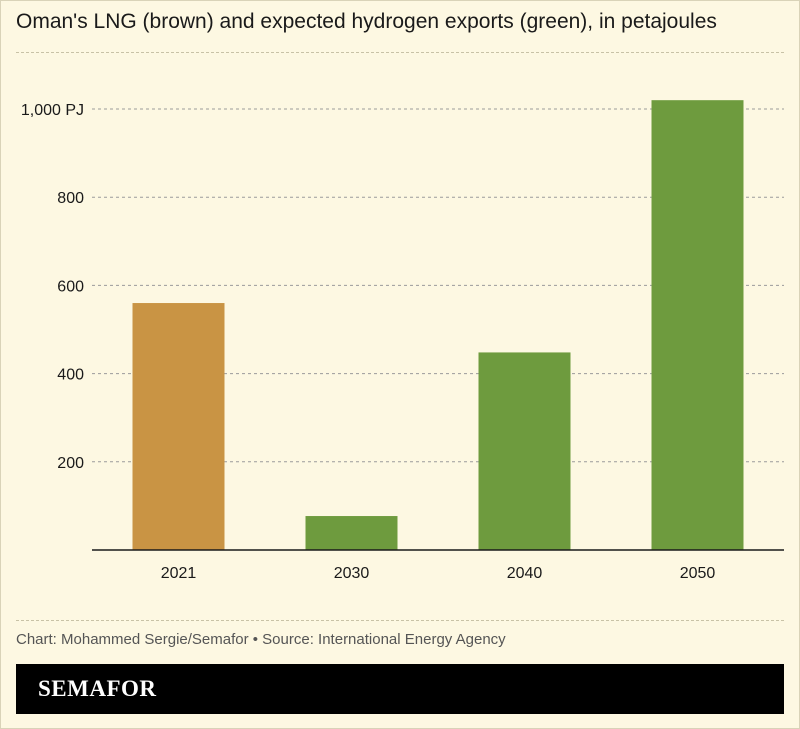  Describe the element at coordinates (52, 110) in the screenshot. I see `y-tick-label: 1,000 PJ` at that location.